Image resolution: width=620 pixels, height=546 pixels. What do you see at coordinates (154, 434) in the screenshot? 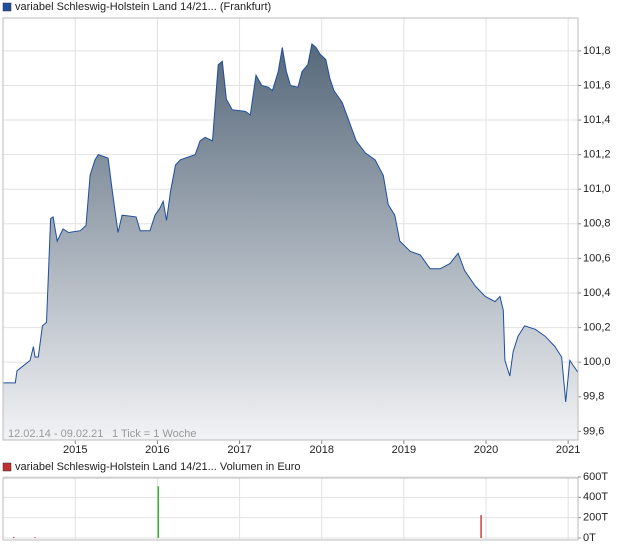
I see `tick-info: 1 Tick = 1 Woche` at bounding box center [154, 434].